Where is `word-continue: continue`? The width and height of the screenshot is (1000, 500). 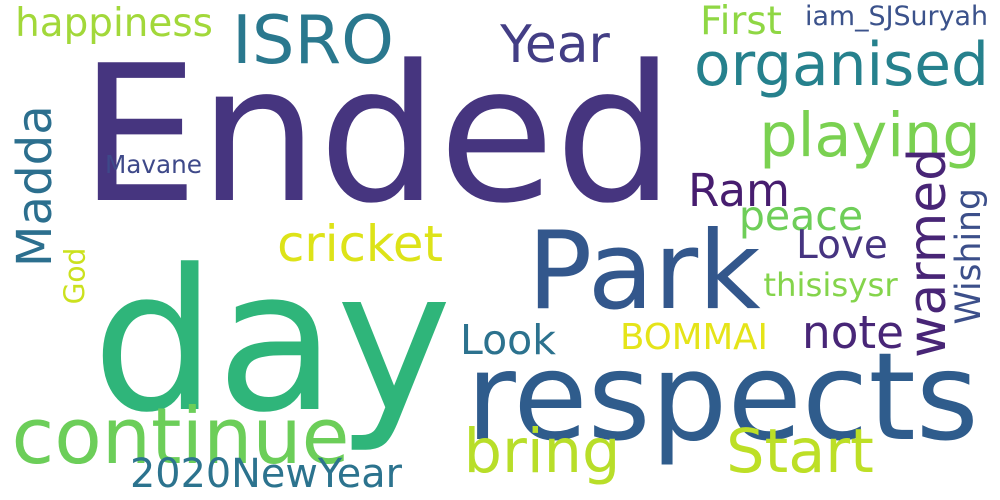
word-continue: continue is located at coordinates (180, 437).